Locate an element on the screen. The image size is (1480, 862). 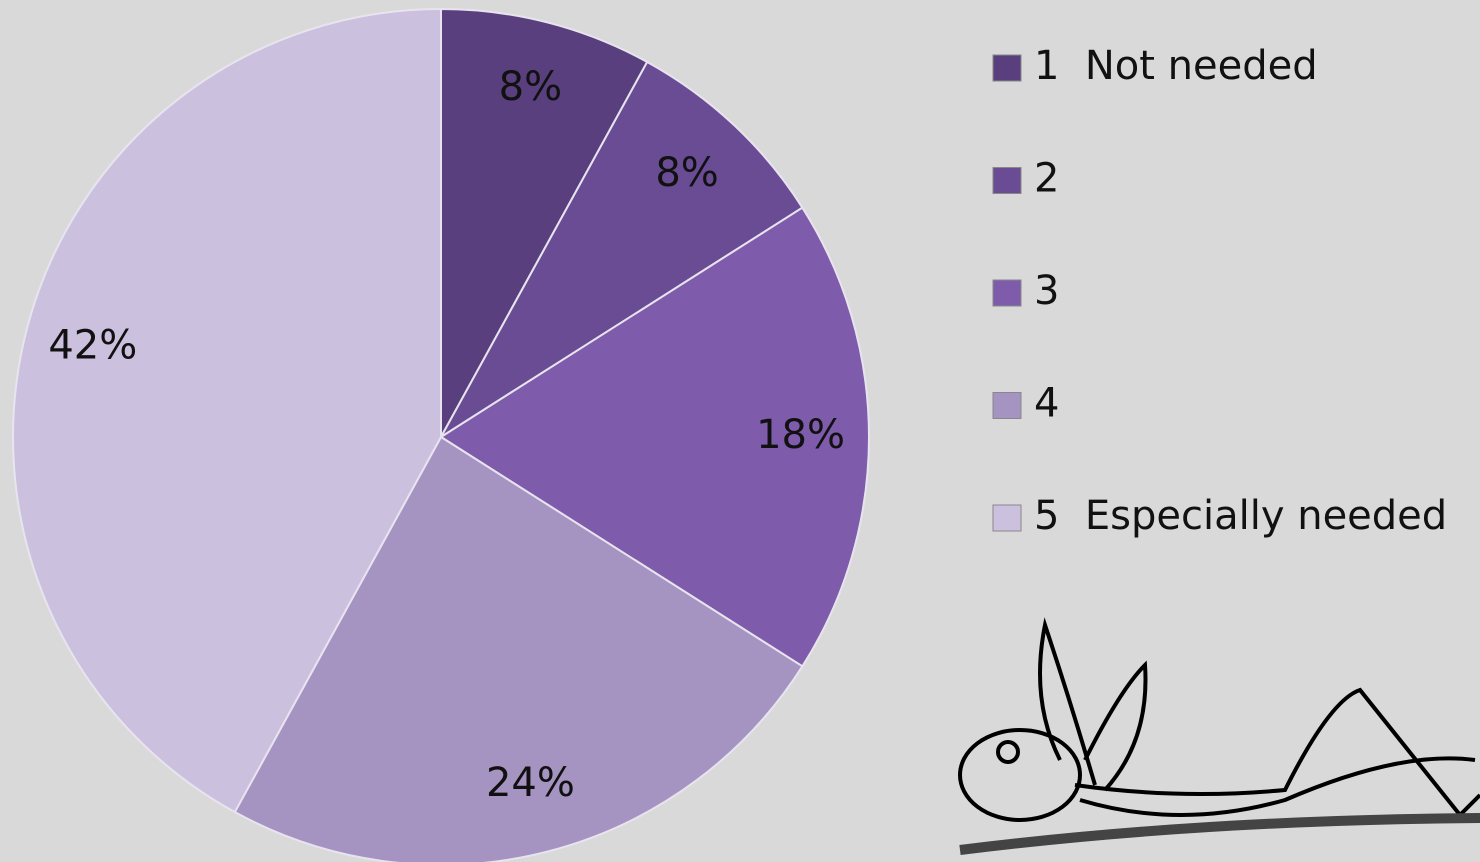
legend-label: 3 is located at coordinates (1046, 291).